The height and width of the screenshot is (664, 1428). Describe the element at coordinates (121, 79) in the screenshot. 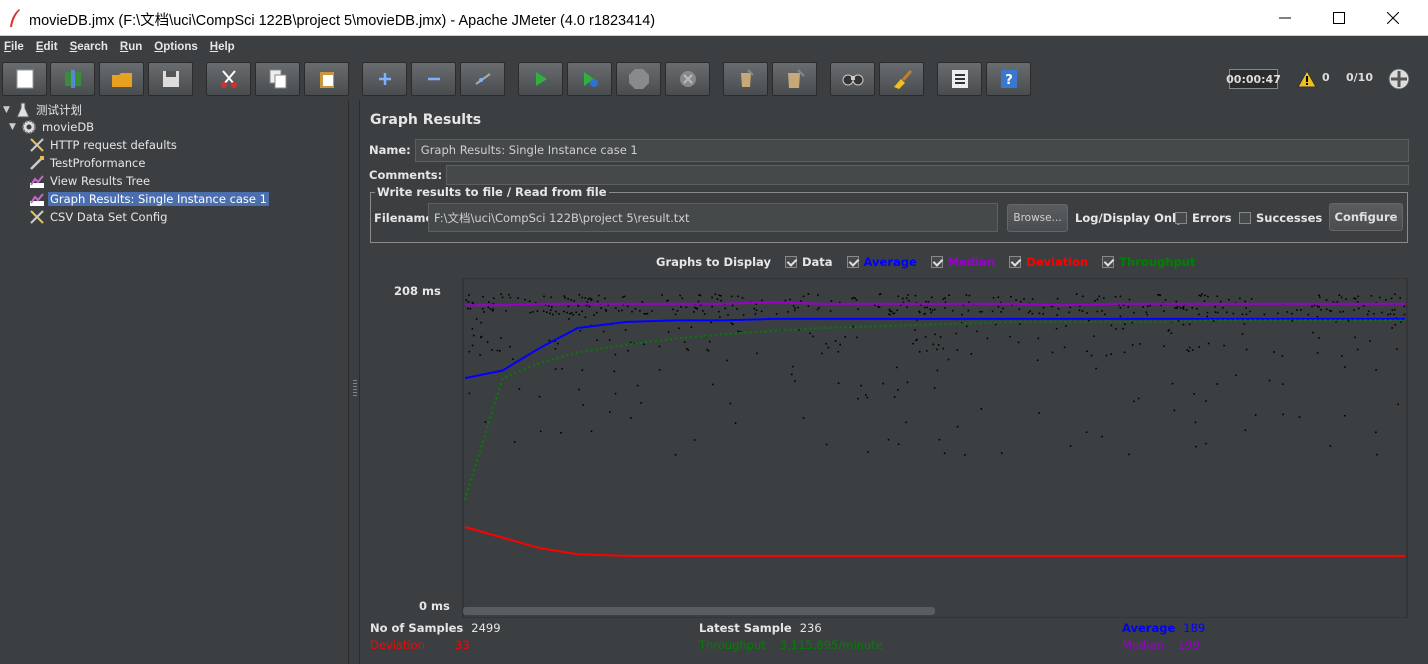

I see `open-button` at that location.